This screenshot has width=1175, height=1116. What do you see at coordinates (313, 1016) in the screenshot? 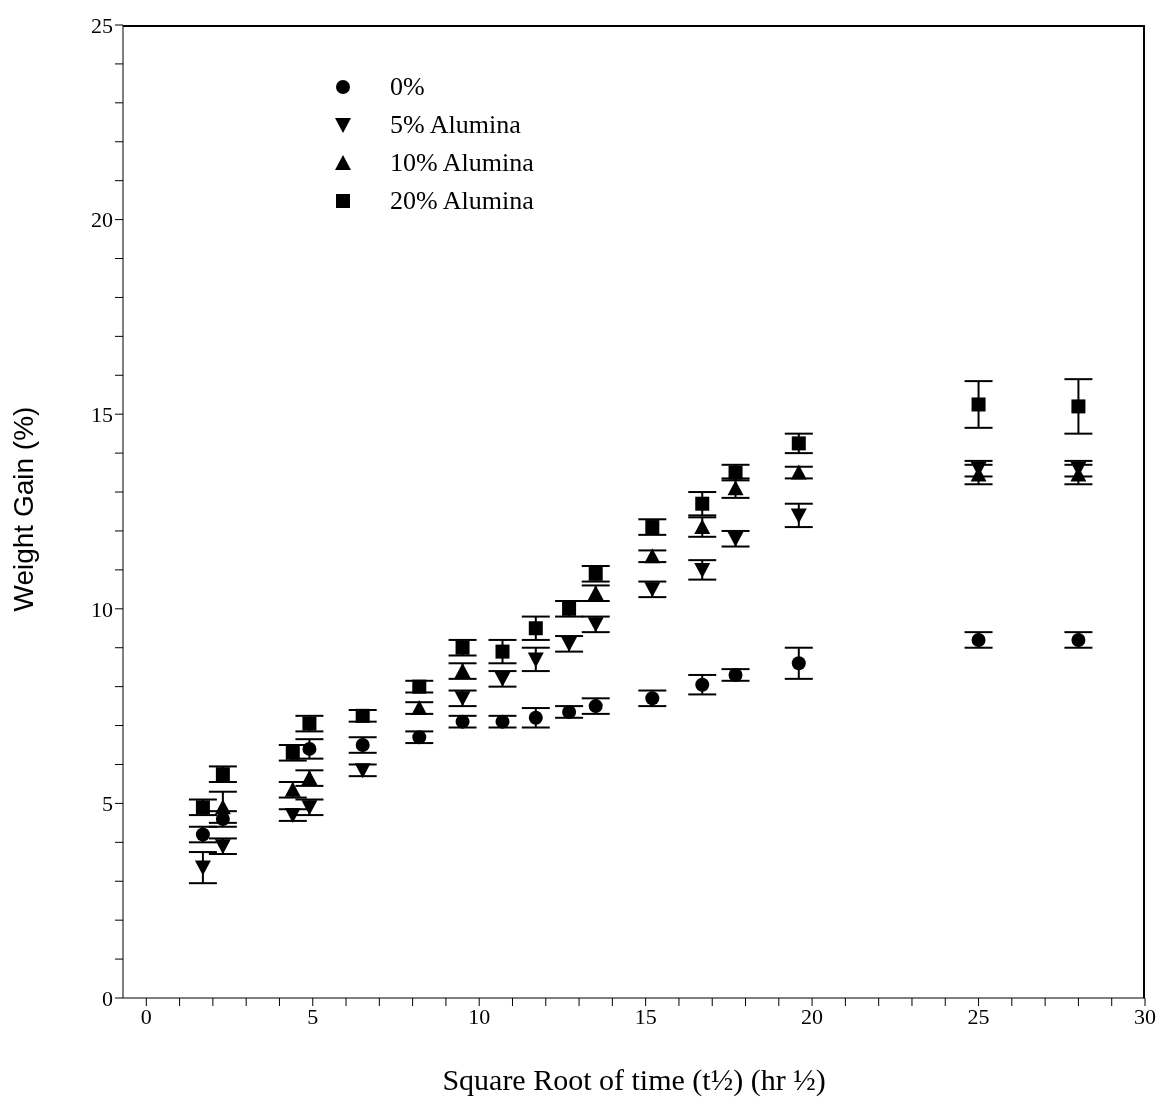
I see `x-tick-label: 5` at bounding box center [313, 1016].